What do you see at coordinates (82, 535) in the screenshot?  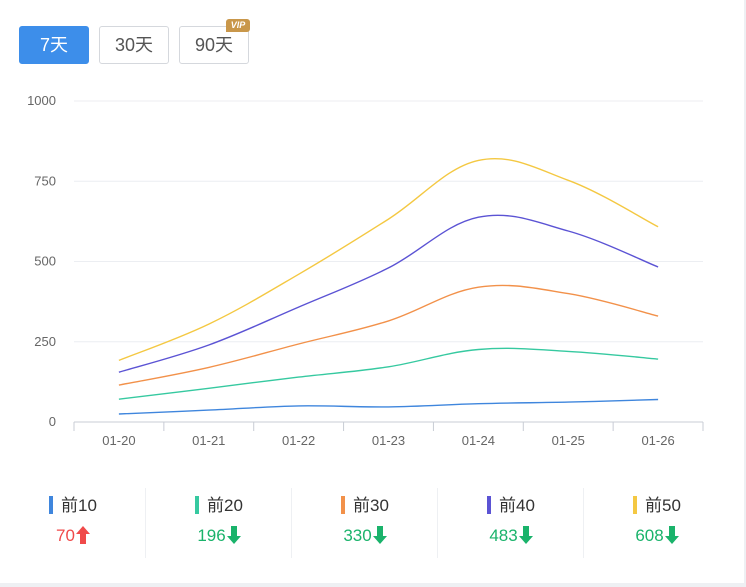 I see `arrow-up-icon` at bounding box center [82, 535].